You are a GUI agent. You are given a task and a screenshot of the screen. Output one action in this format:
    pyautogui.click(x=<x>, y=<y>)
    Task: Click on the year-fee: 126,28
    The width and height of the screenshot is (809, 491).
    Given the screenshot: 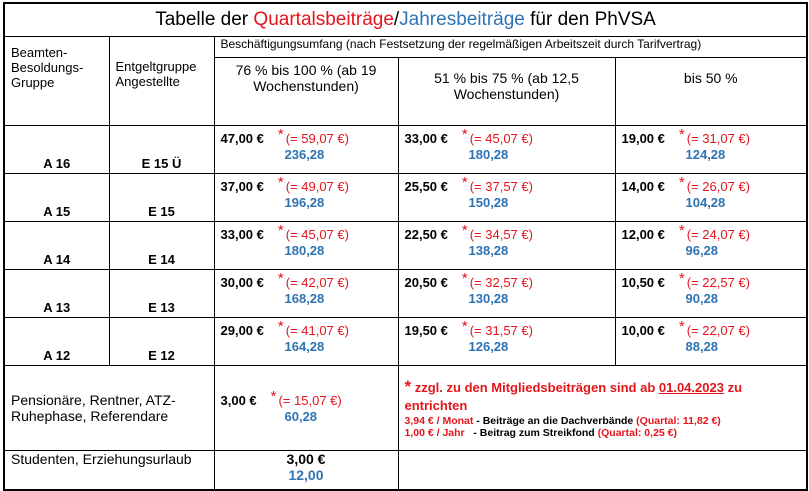 What is the action you would take?
    pyautogui.click(x=488, y=346)
    